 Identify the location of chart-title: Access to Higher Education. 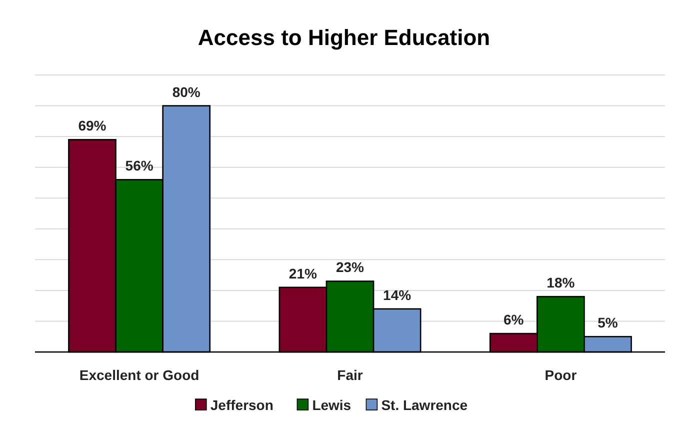
(344, 37).